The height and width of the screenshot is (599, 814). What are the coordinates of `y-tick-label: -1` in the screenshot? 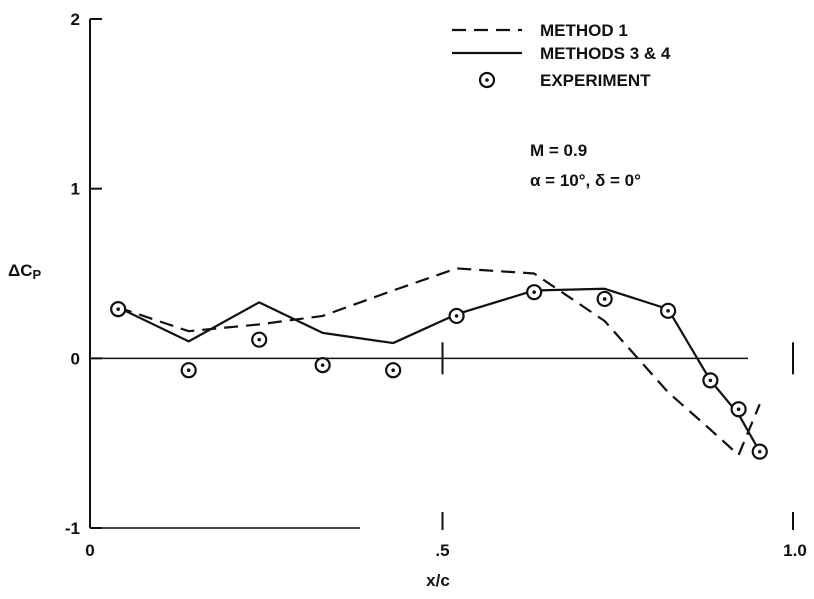 It's located at (72, 528).